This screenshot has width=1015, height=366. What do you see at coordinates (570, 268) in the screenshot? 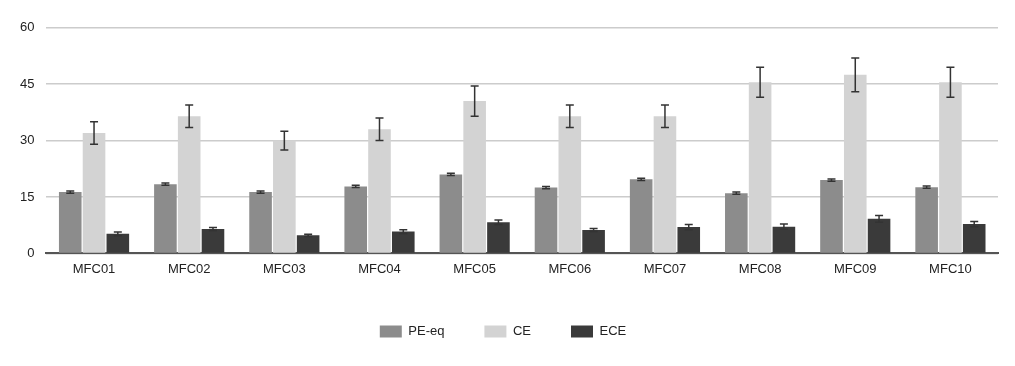
I see `x-tick-label: MFC06` at bounding box center [570, 268].